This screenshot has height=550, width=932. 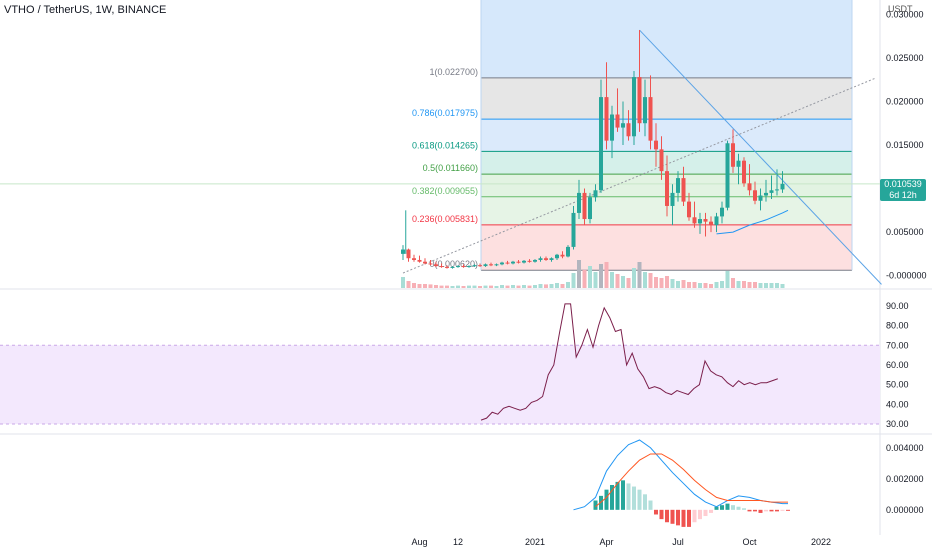 I want to click on rsi-tick-label: 60.00, so click(x=897, y=365).